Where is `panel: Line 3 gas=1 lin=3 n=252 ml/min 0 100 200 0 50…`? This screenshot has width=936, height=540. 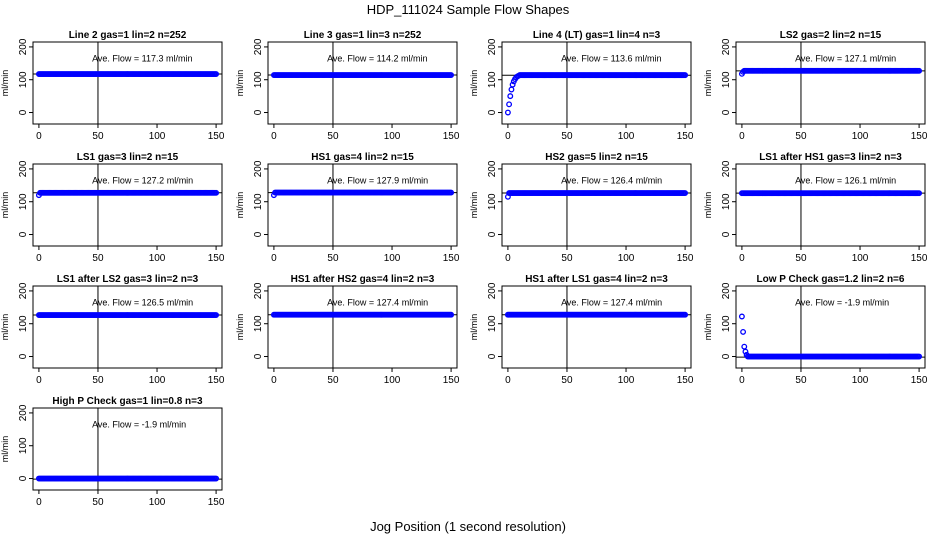 panel: Line 3 gas=1 lin=3 n=252 ml/min 0 100 200 0 50… is located at coordinates (347, 86).